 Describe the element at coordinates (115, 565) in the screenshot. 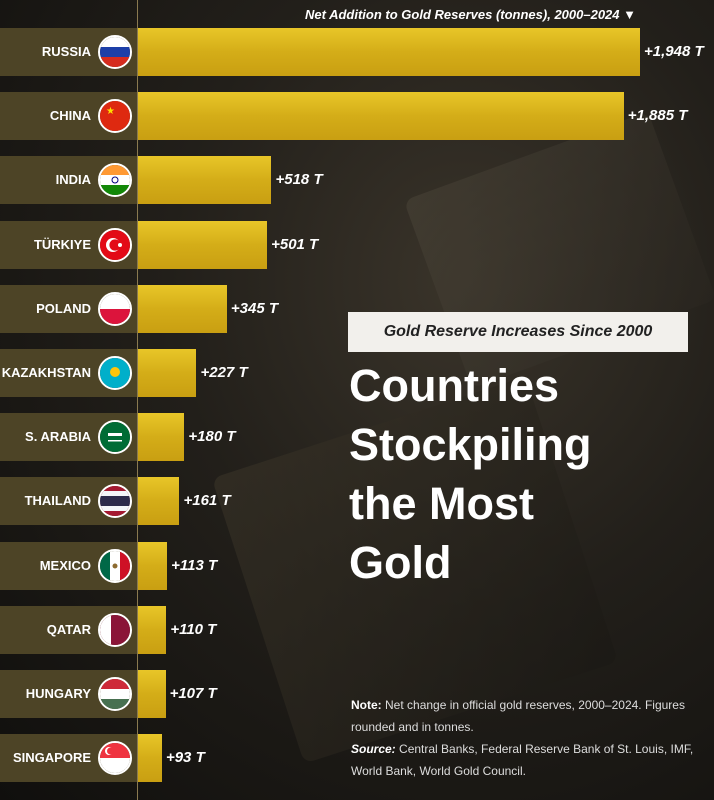

I see `mexico-flag-icon` at that location.